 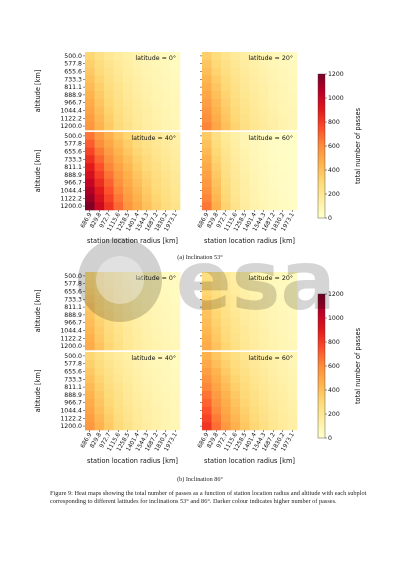 What do you see at coordinates (270, 358) in the screenshot?
I see `panel-title: latitude = 60°` at bounding box center [270, 358].